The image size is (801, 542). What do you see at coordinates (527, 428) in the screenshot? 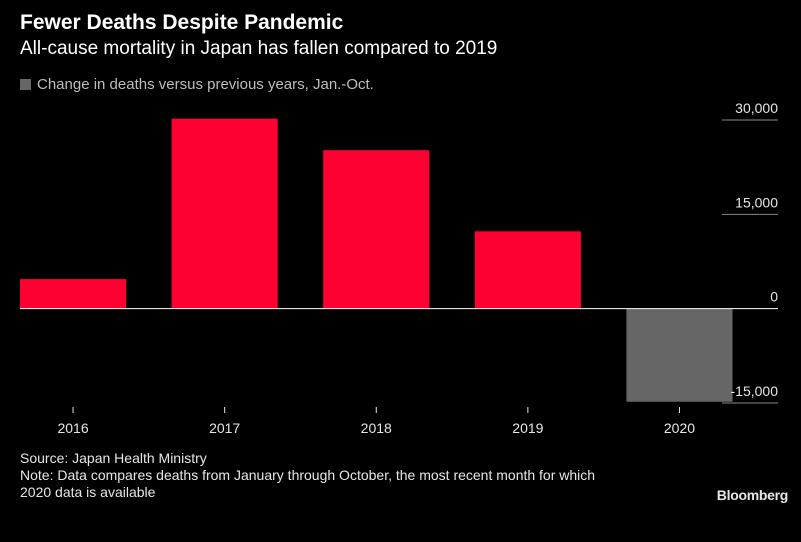
I see `x-tick-label: 2019` at bounding box center [527, 428].